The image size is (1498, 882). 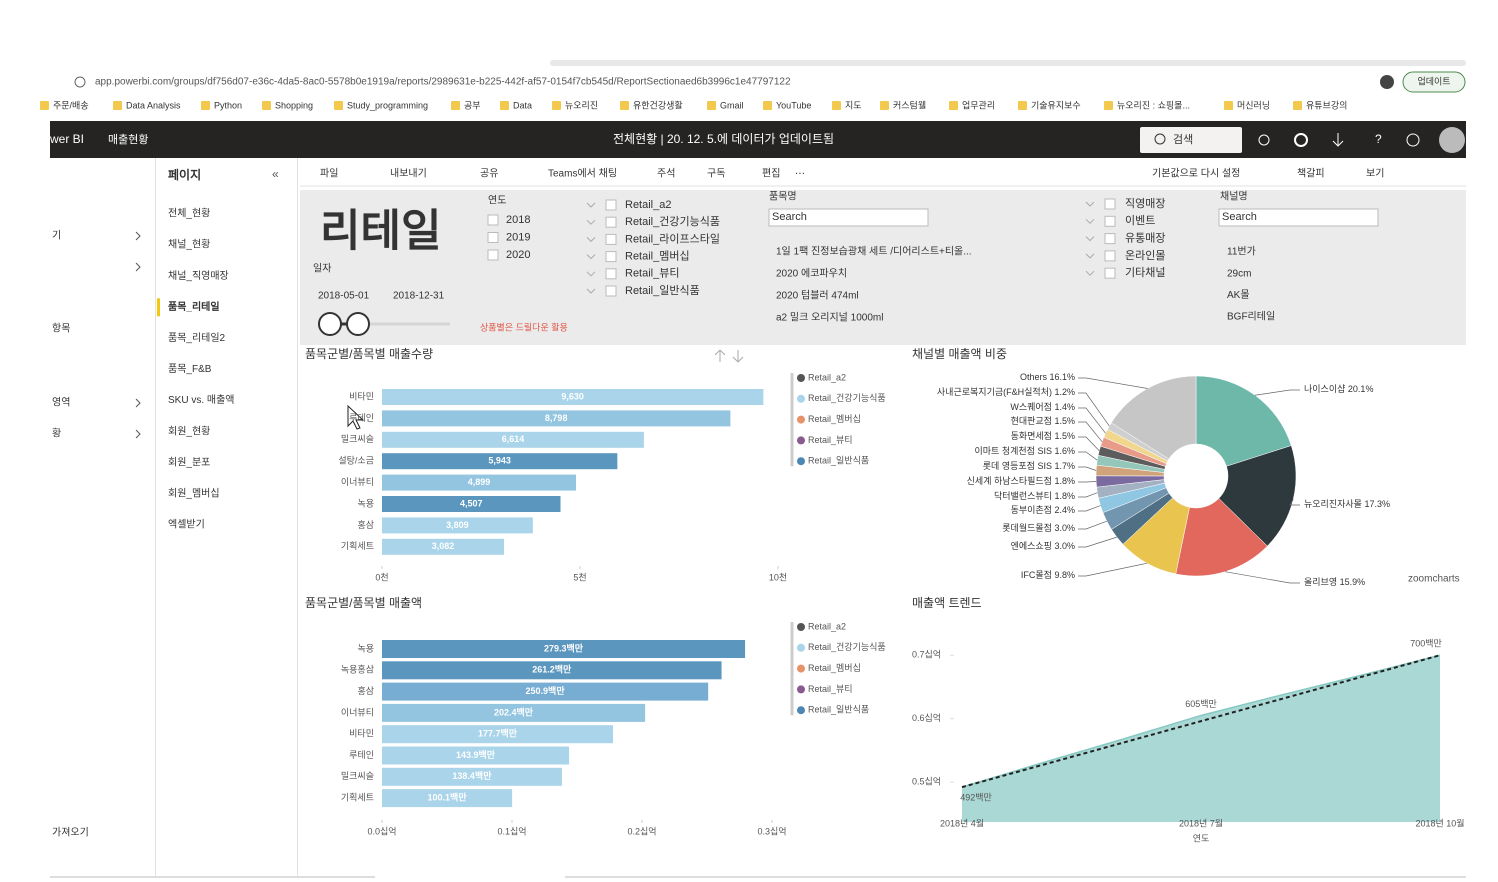 What do you see at coordinates (1196, 174) in the screenshot?
I see `toolbar-button: 기본값으로 다시 설정` at bounding box center [1196, 174].